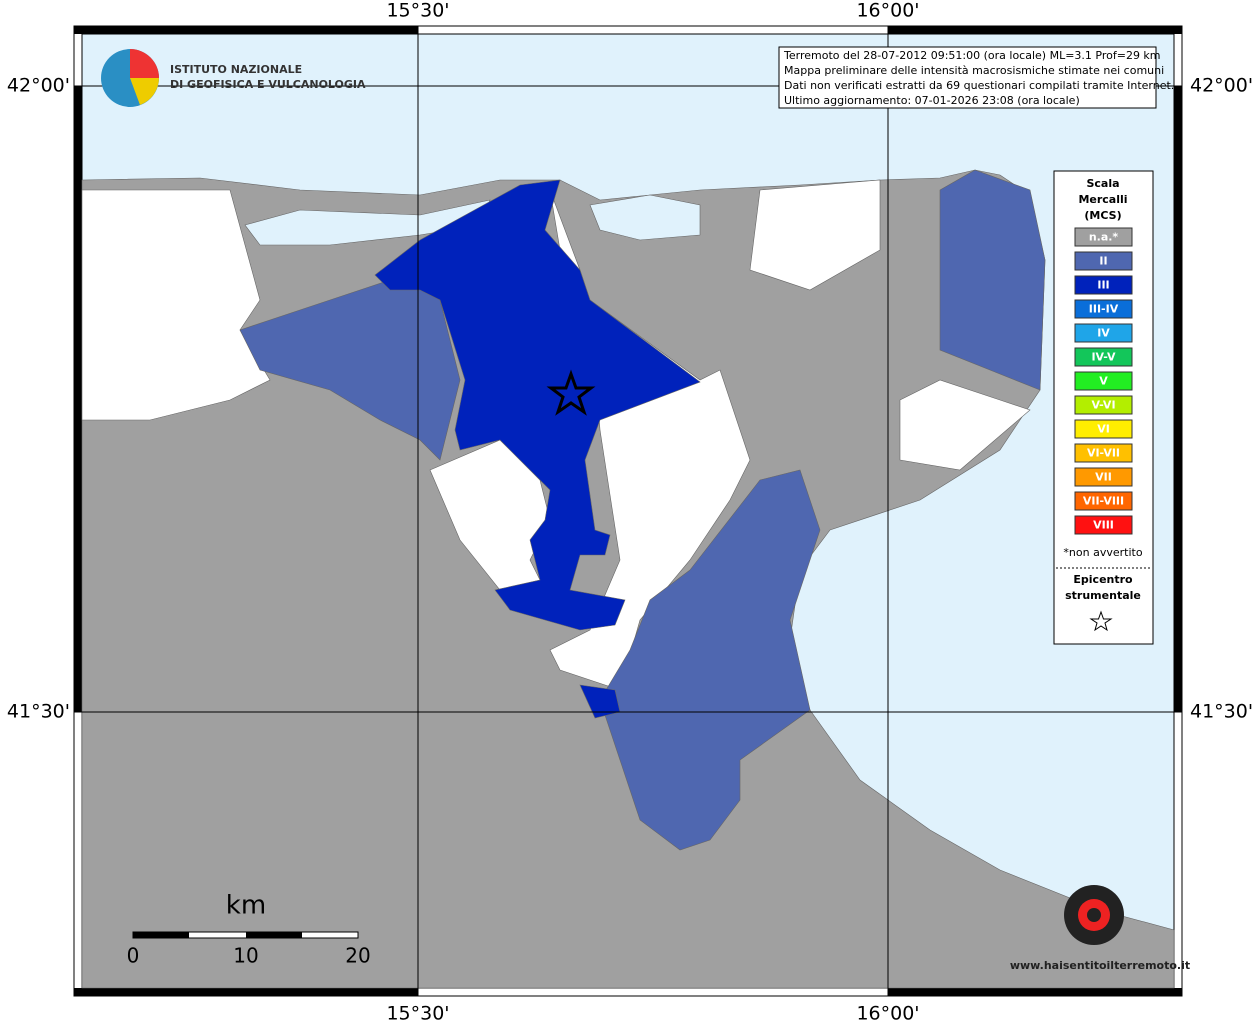 The height and width of the screenshot is (1028, 1256). I want to click on legend-label: III-IV, so click(1104, 309).